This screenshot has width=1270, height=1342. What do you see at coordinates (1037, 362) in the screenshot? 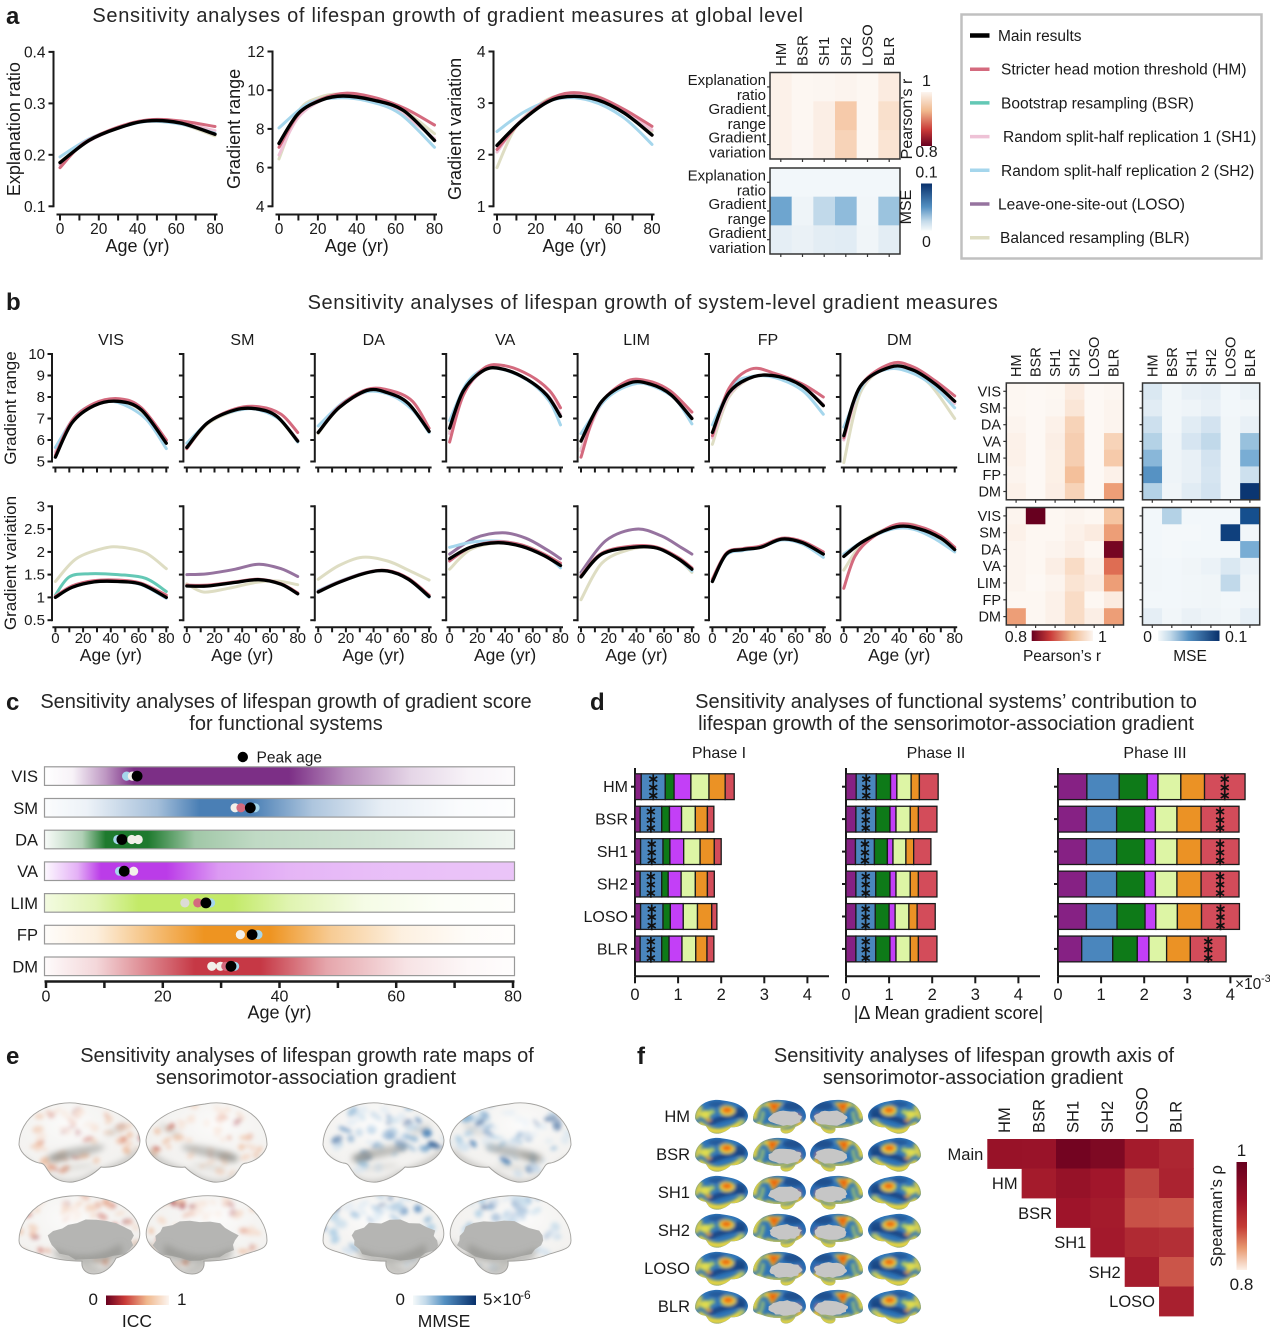
I see `svg-text: BSR` at bounding box center [1037, 362].